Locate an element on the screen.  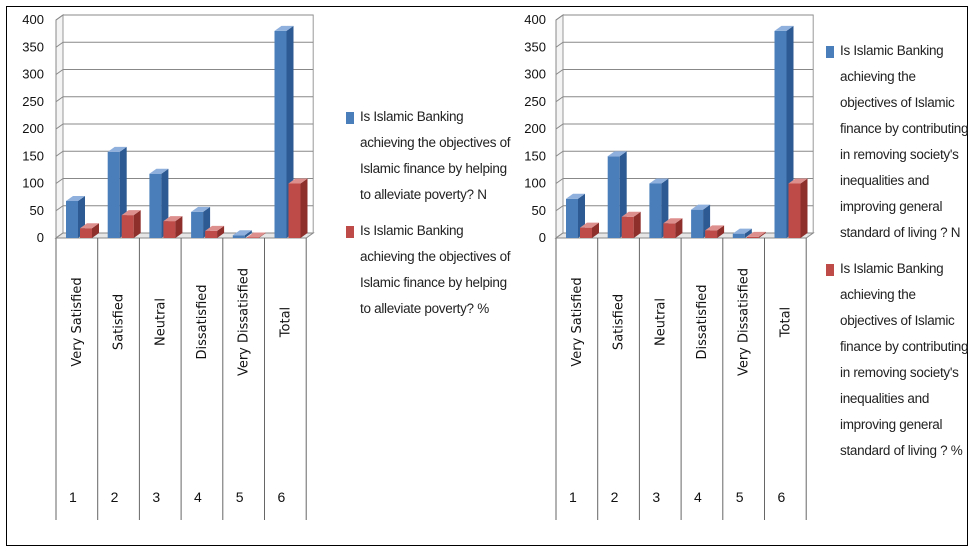
x-category-label: Dissatisfied is located at coordinates (702, 321).